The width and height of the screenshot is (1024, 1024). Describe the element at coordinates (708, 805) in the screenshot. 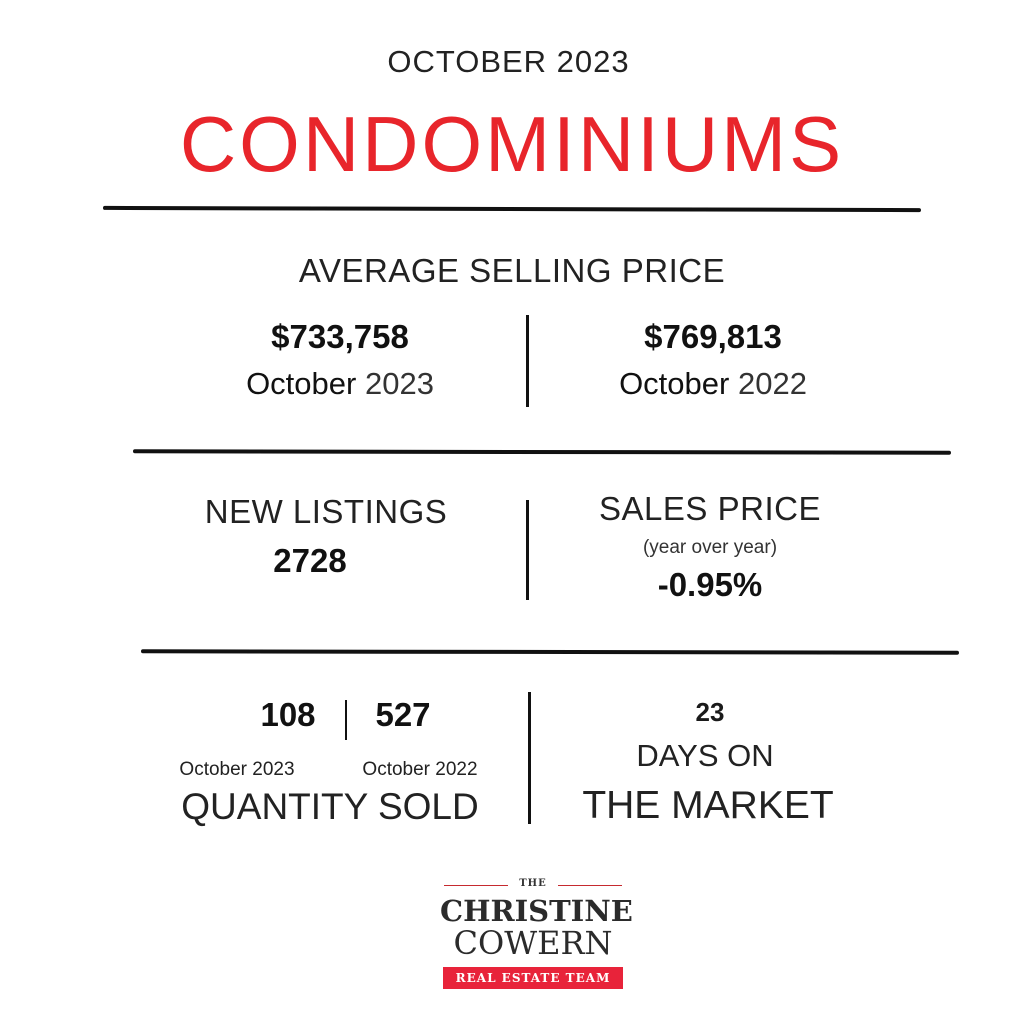

I see `days-on-market-label-line2: THE MARKET` at that location.